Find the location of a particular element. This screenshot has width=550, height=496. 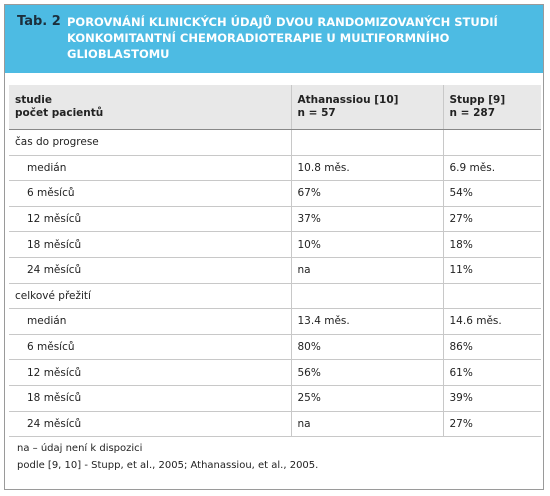

data-row: 18 měsíců 25% 39% is located at coordinates (275, 398).